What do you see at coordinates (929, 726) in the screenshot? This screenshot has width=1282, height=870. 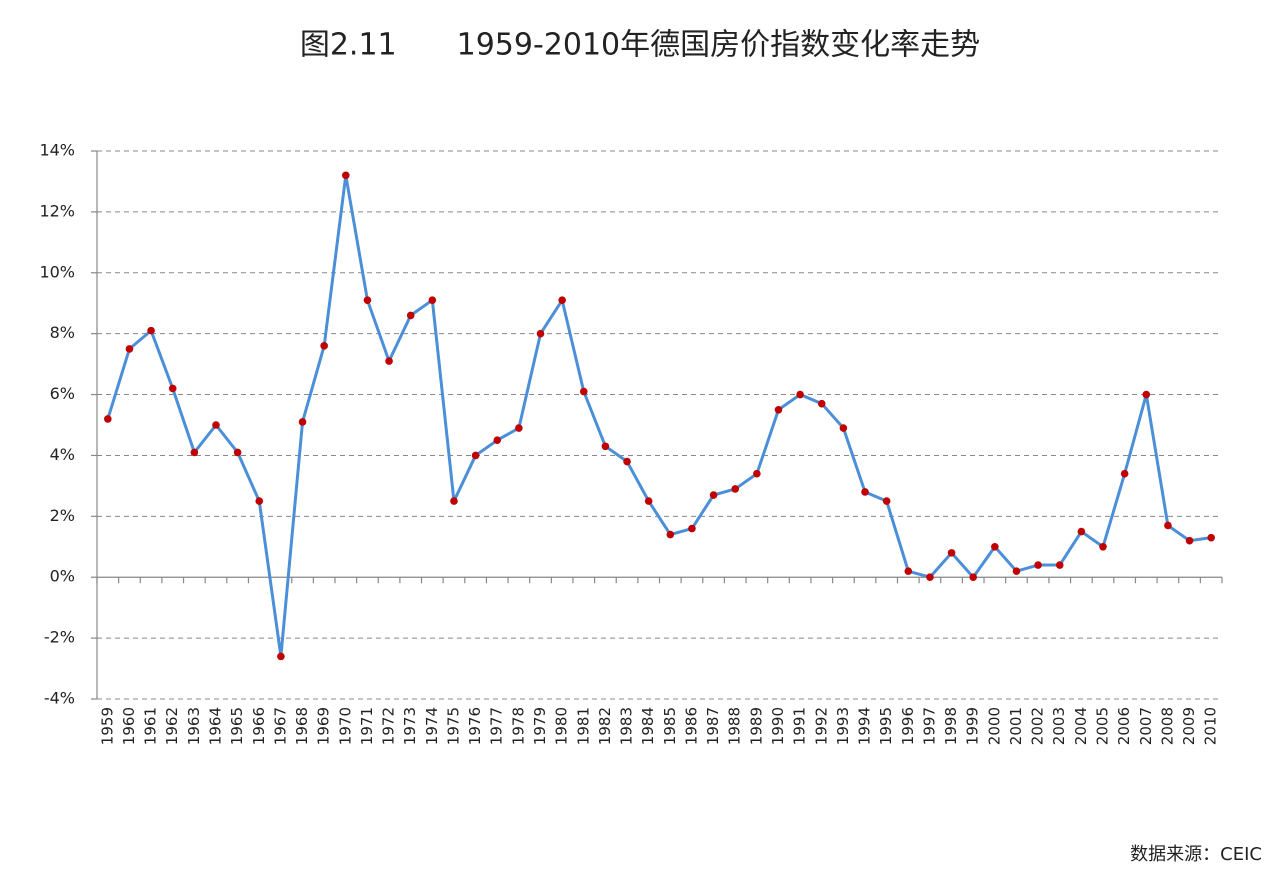 I see `x-tick-label: 1997` at bounding box center [929, 726].